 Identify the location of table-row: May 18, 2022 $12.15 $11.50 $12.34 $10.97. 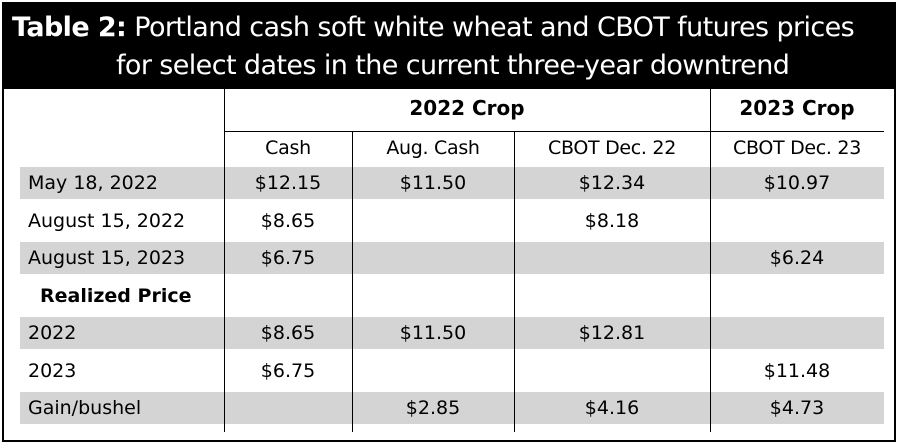
(452, 183).